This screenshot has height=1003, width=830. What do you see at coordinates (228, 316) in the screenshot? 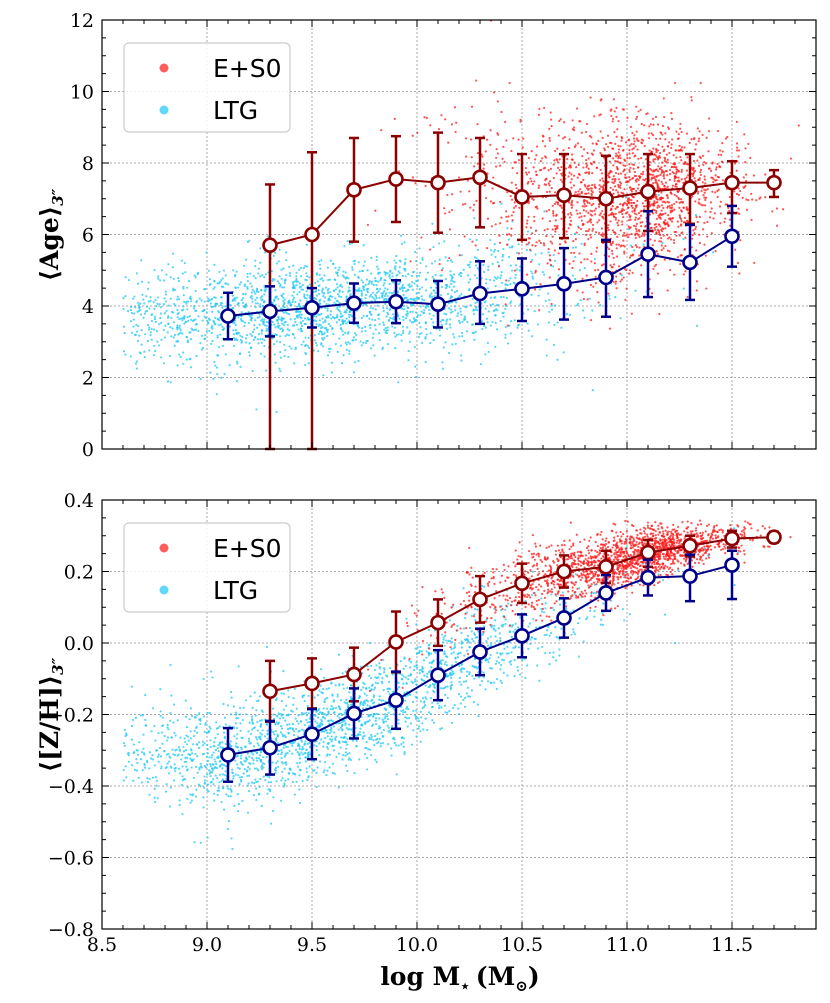
I see `ltg-bin-marker` at bounding box center [228, 316].